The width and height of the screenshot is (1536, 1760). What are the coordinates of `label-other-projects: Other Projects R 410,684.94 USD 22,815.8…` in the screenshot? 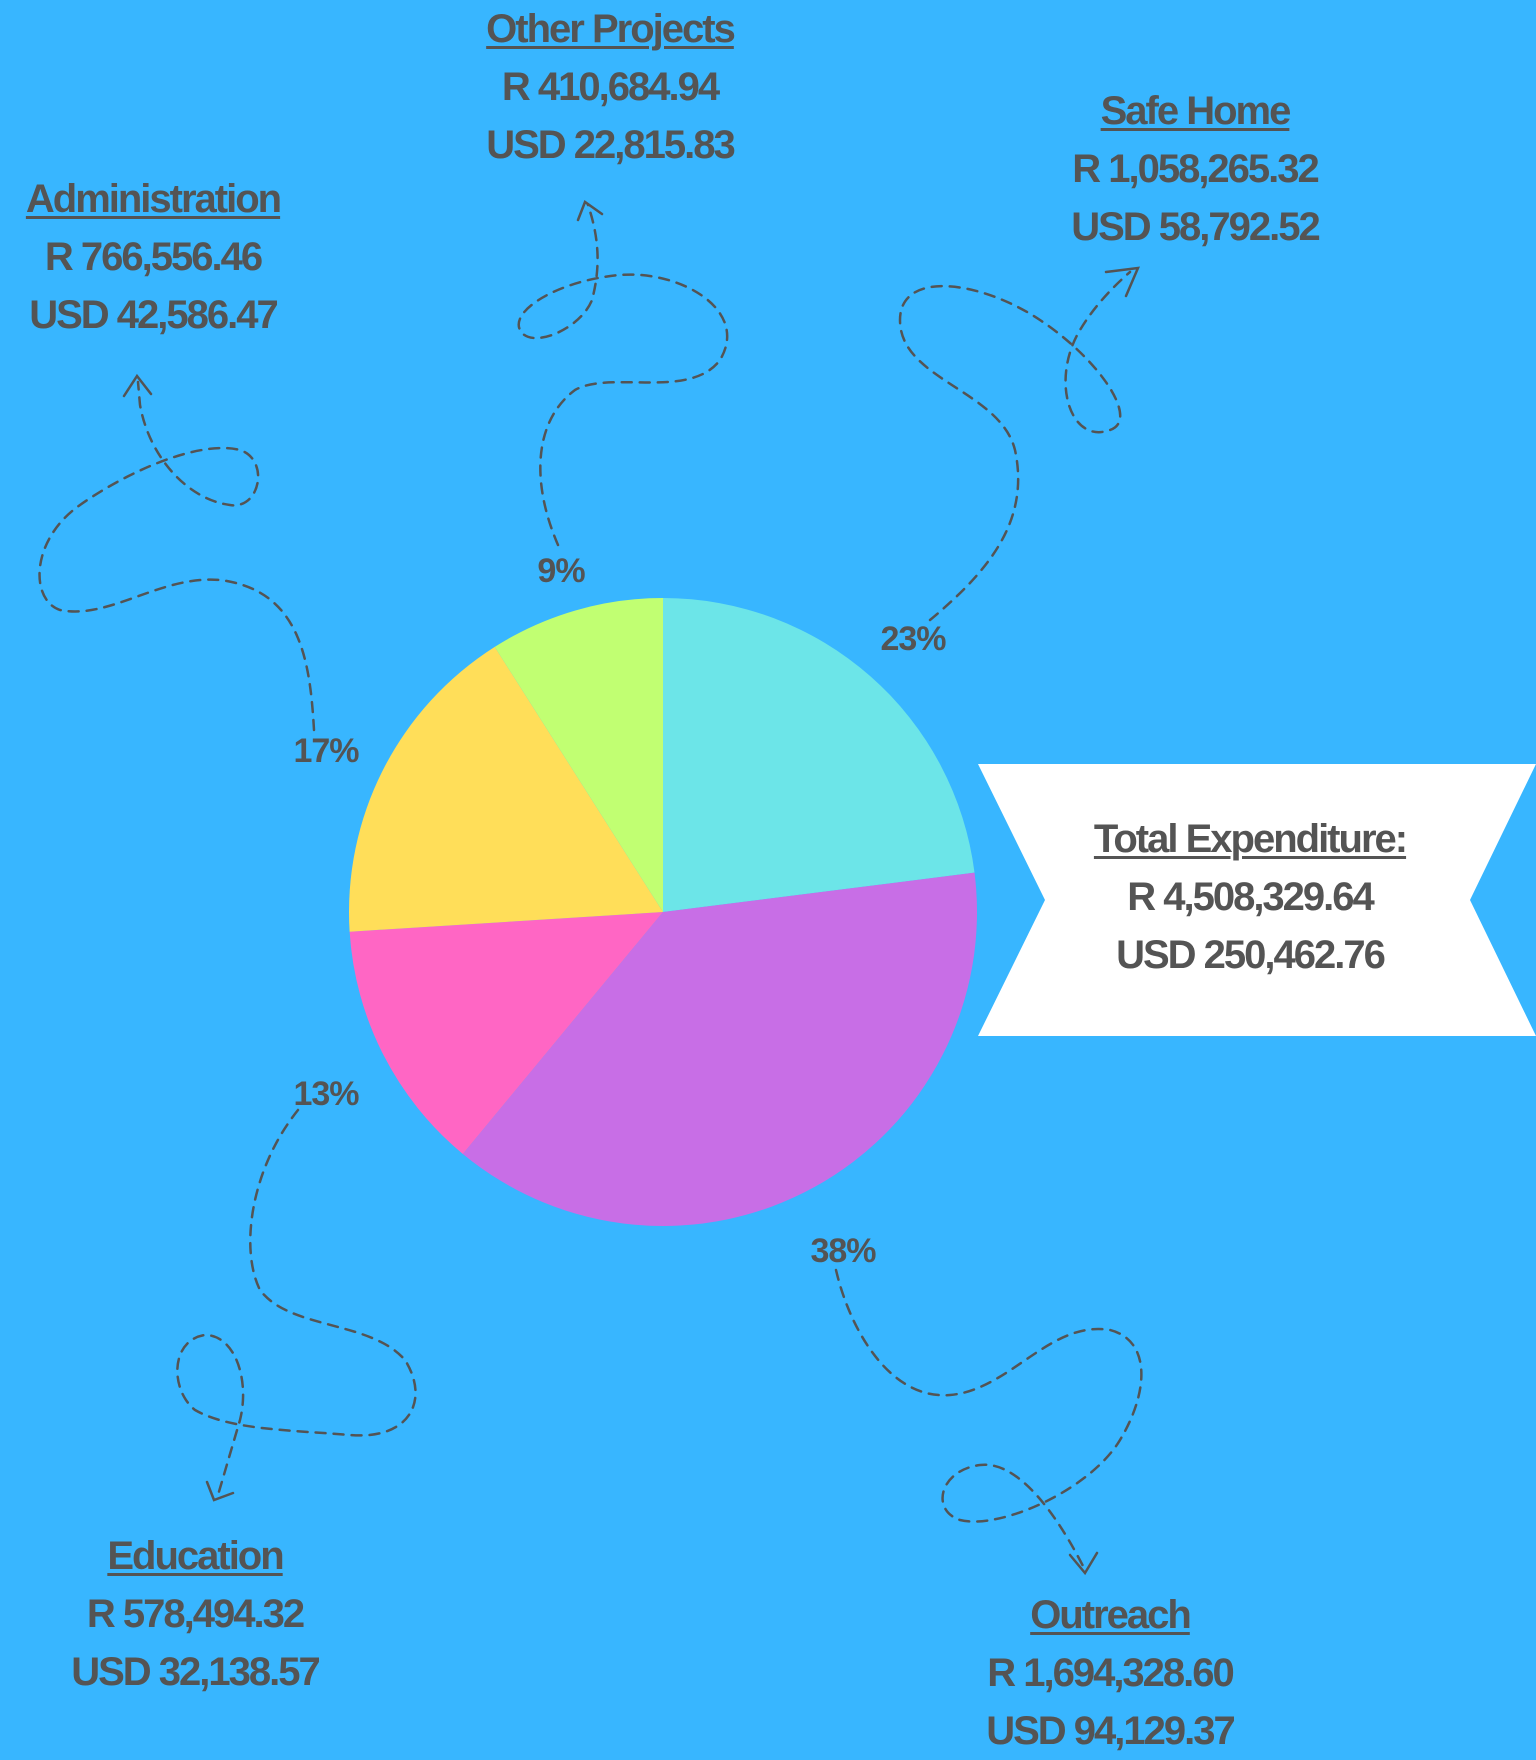 It's located at (610, 87).